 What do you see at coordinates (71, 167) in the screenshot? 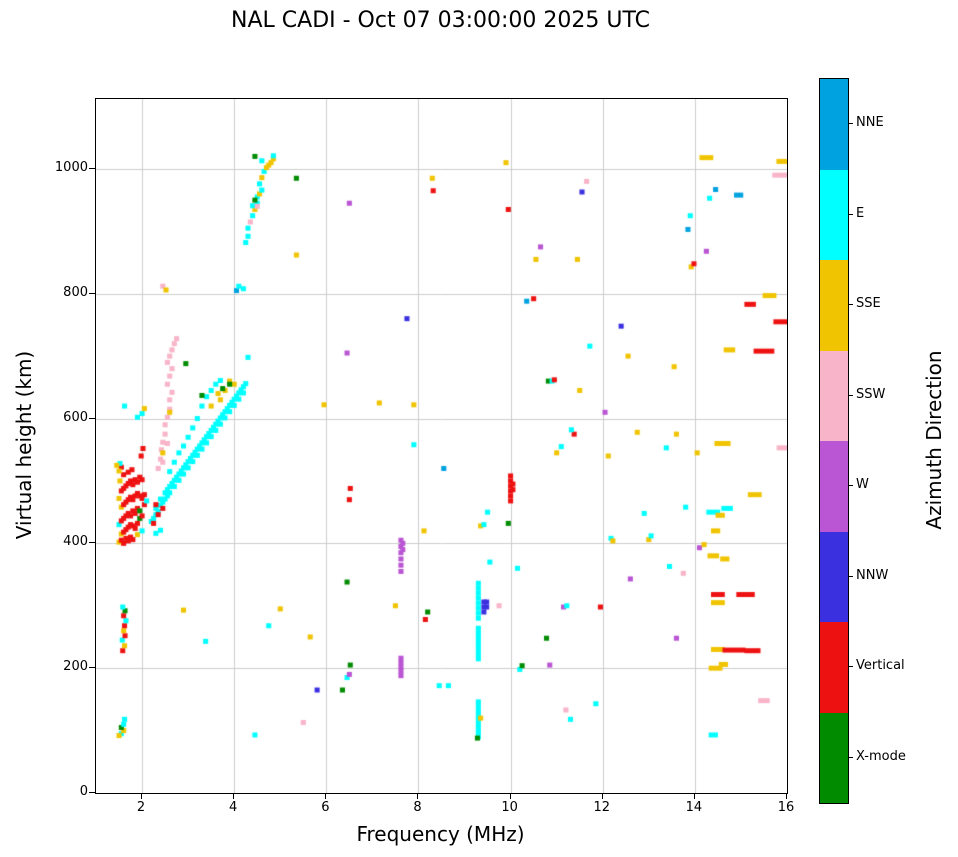
I see `y-tick-label: 1000` at bounding box center [71, 167].